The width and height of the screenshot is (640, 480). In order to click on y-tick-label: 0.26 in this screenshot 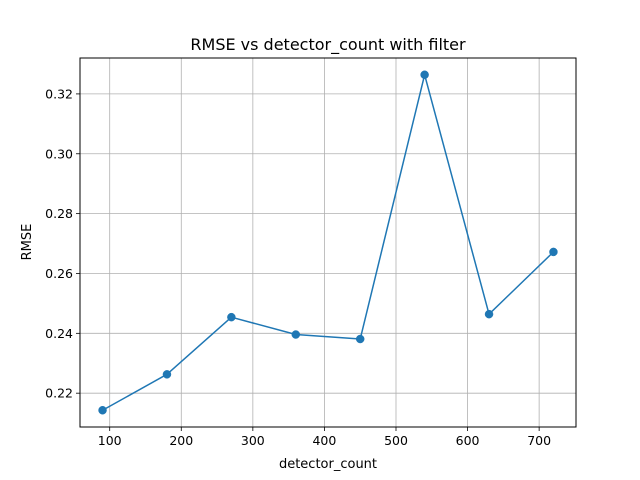, I will do `click(59, 273)`.